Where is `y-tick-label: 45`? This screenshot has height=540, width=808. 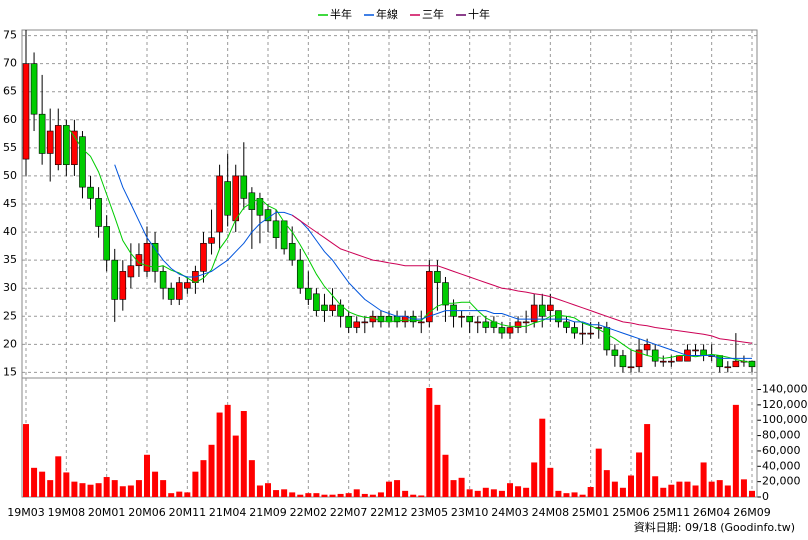 y-tick-label: 45 is located at coordinates (10, 203).